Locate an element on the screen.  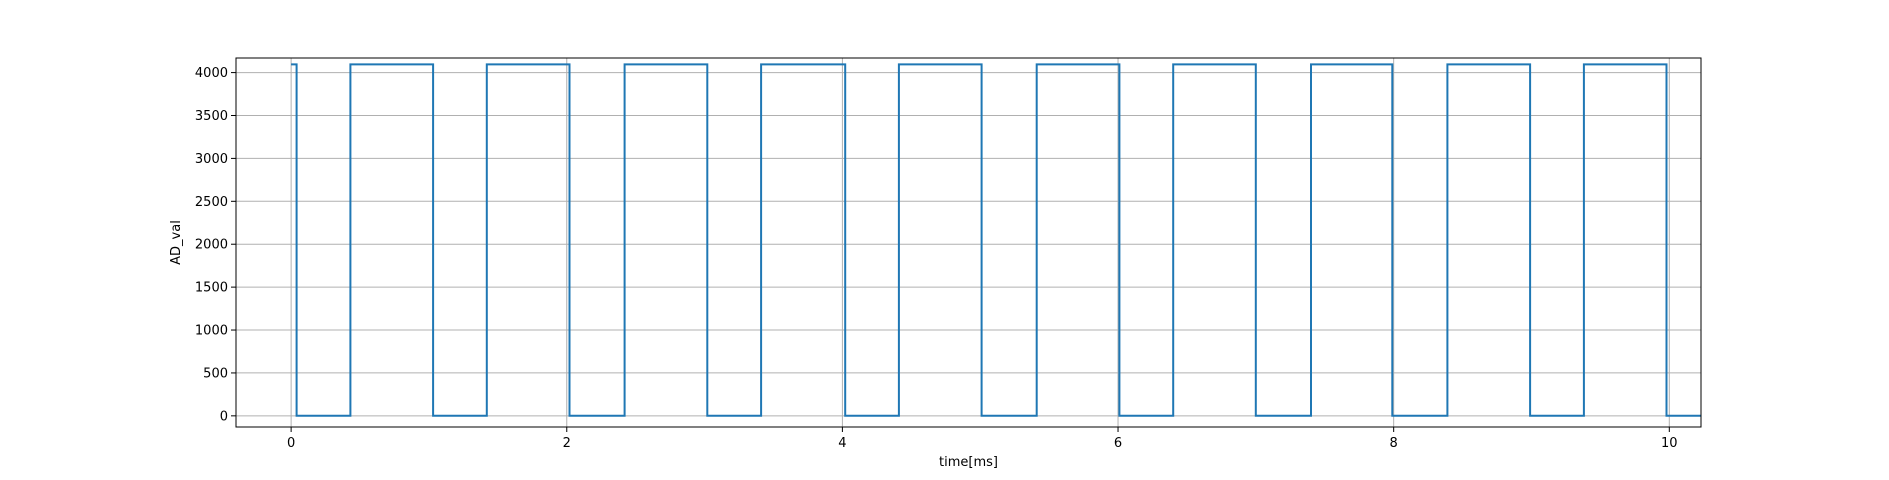
x-tick-label: 4 is located at coordinates (842, 443).